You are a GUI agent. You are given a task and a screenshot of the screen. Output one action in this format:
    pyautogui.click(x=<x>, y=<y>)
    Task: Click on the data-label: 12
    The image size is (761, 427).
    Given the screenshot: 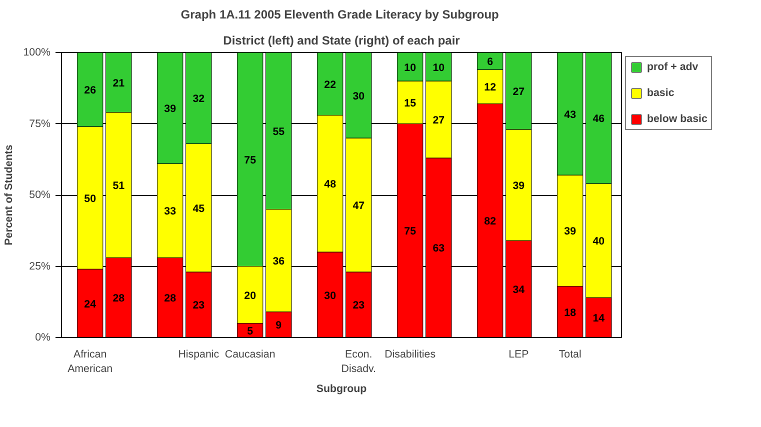 What is the action you would take?
    pyautogui.click(x=490, y=88)
    